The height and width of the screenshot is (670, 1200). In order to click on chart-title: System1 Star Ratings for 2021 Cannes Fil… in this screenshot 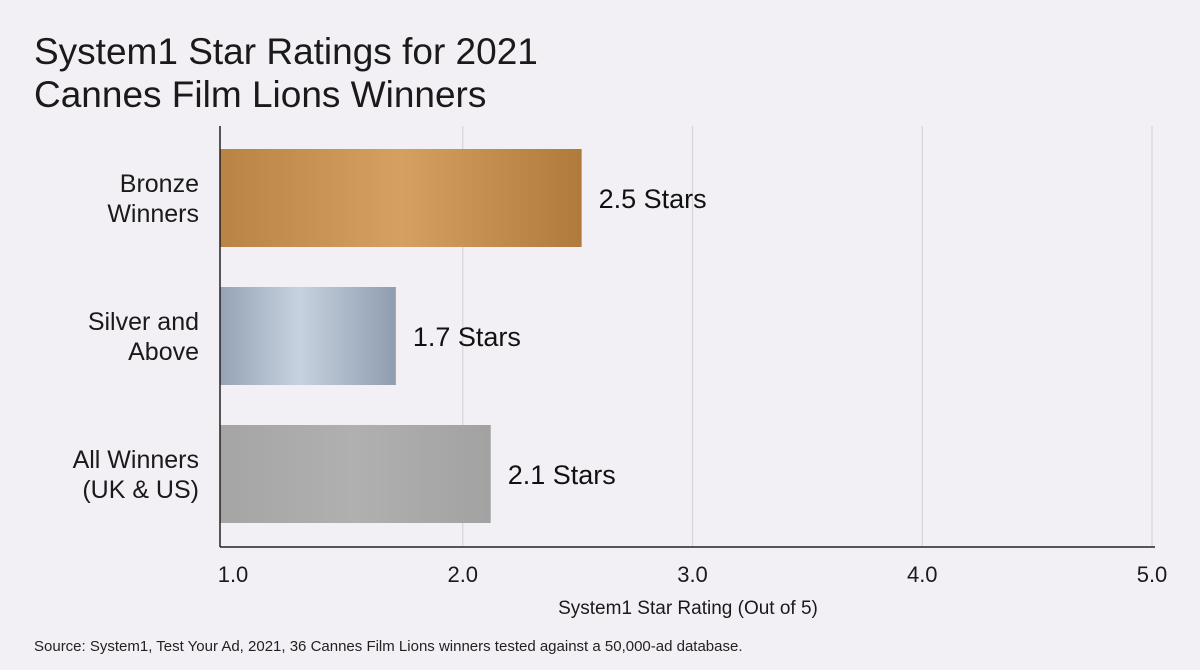, I will do `click(286, 73)`.